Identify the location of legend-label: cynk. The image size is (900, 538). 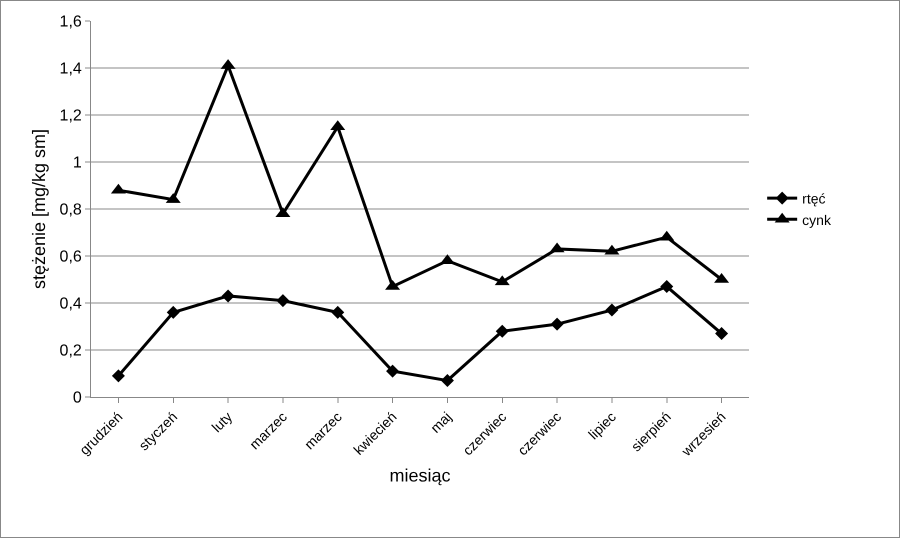
(817, 220).